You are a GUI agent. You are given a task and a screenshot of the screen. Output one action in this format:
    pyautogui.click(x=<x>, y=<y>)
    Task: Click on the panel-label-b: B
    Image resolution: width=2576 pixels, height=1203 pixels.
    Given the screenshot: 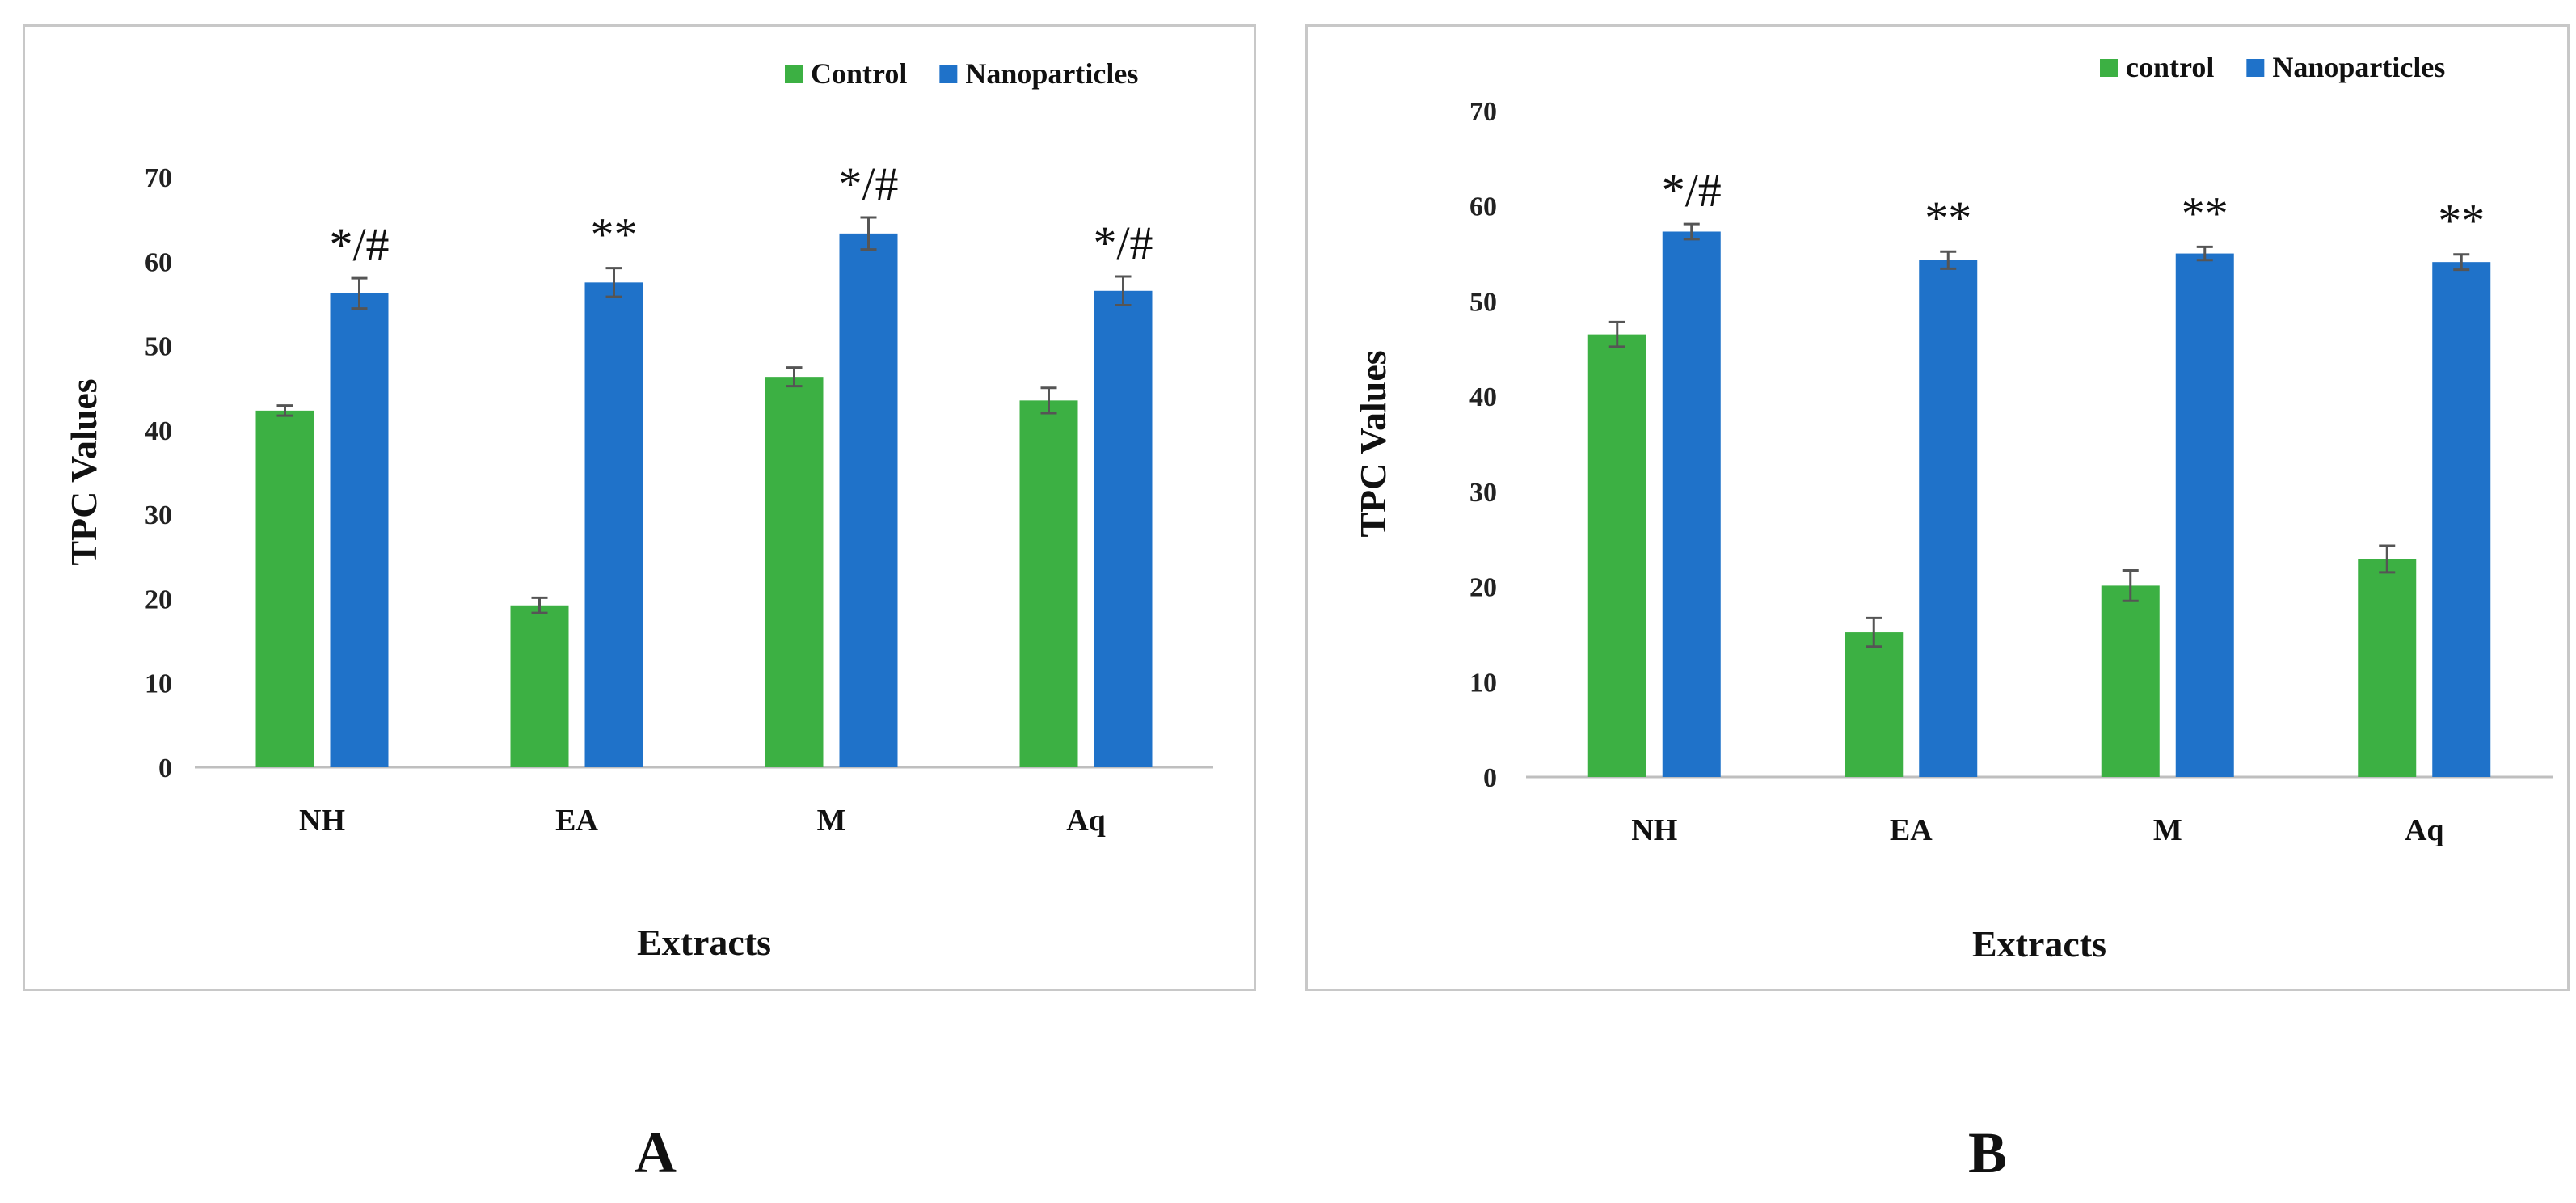 What is the action you would take?
    pyautogui.click(x=1988, y=1153)
    